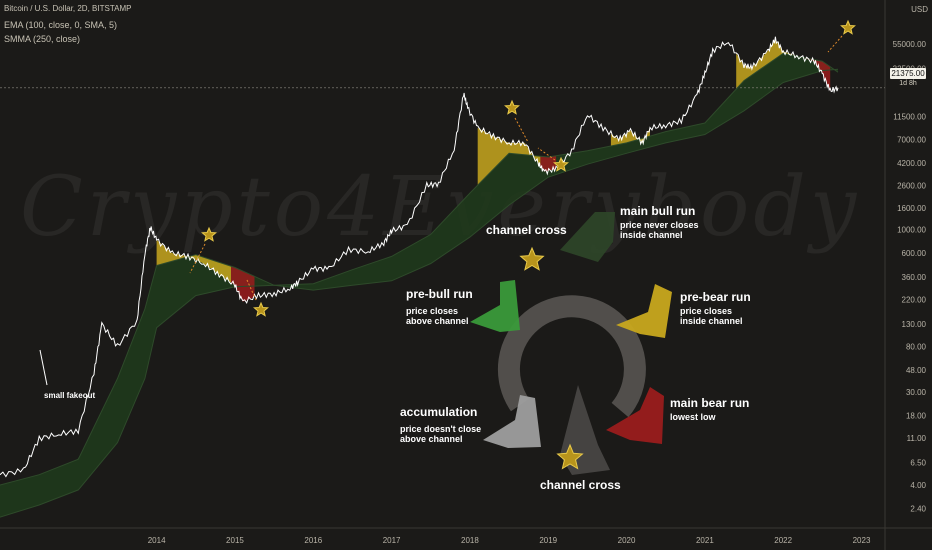  Describe the element at coordinates (862, 540) in the screenshot. I see `x-tick-label: 2023` at that location.